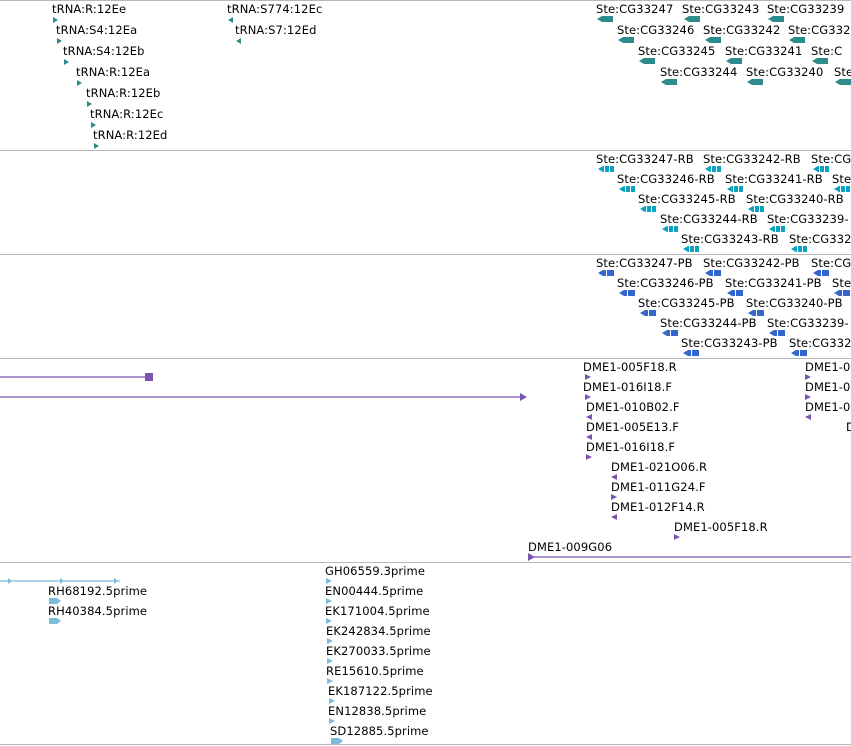 Image resolution: width=851 pixels, height=746 pixels. Describe the element at coordinates (425, 0) in the screenshot. I see `tier-divider-top` at that location.